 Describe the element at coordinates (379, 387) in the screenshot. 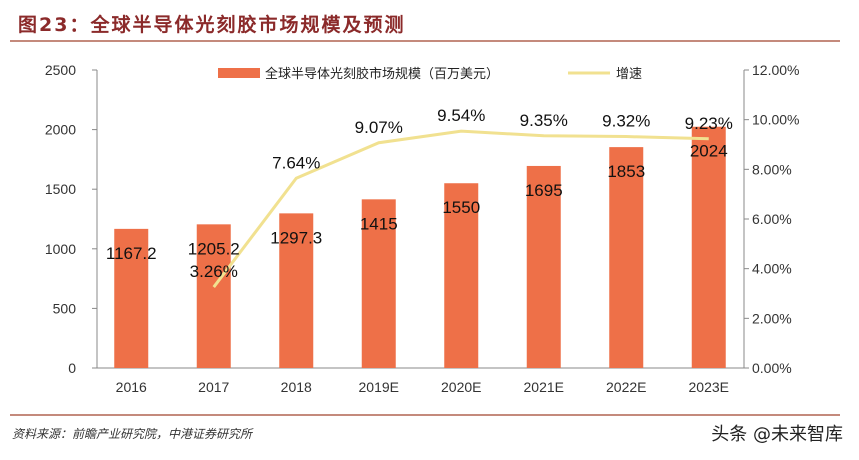

I see `x-tick-label: 2019E` at that location.